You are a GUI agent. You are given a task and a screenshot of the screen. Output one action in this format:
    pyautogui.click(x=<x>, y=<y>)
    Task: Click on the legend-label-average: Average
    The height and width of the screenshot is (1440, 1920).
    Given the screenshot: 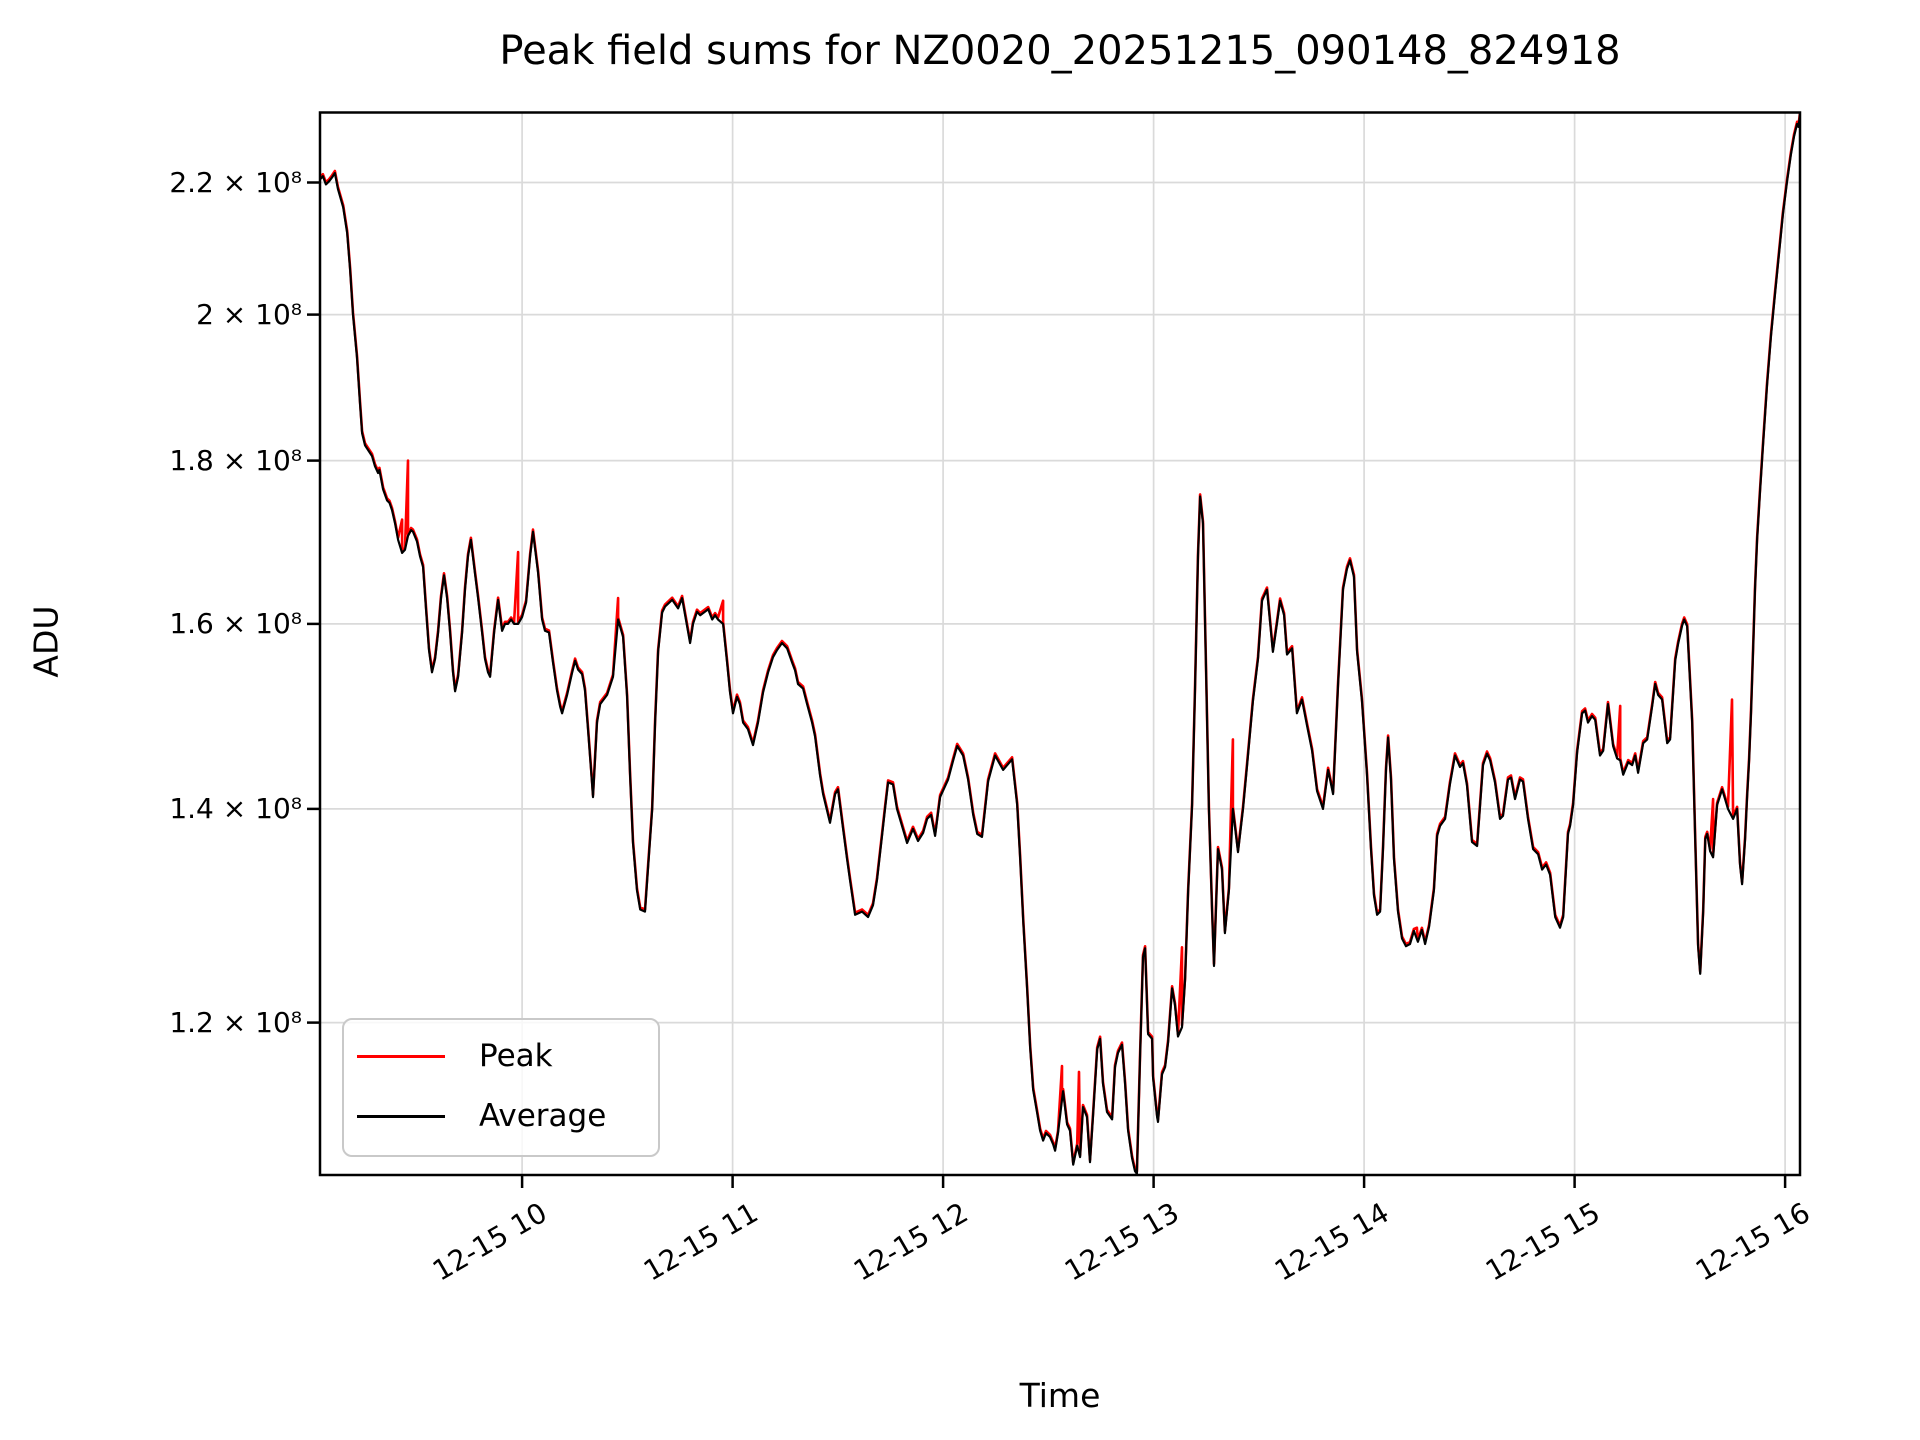 What is the action you would take?
    pyautogui.click(x=543, y=1116)
    